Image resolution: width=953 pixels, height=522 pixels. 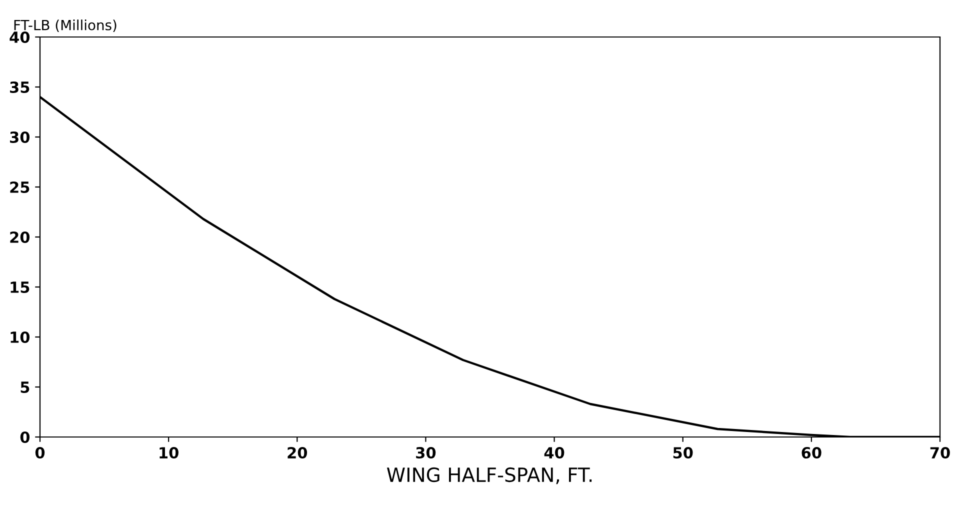 I want to click on x-tick-label: 70, so click(x=940, y=452).